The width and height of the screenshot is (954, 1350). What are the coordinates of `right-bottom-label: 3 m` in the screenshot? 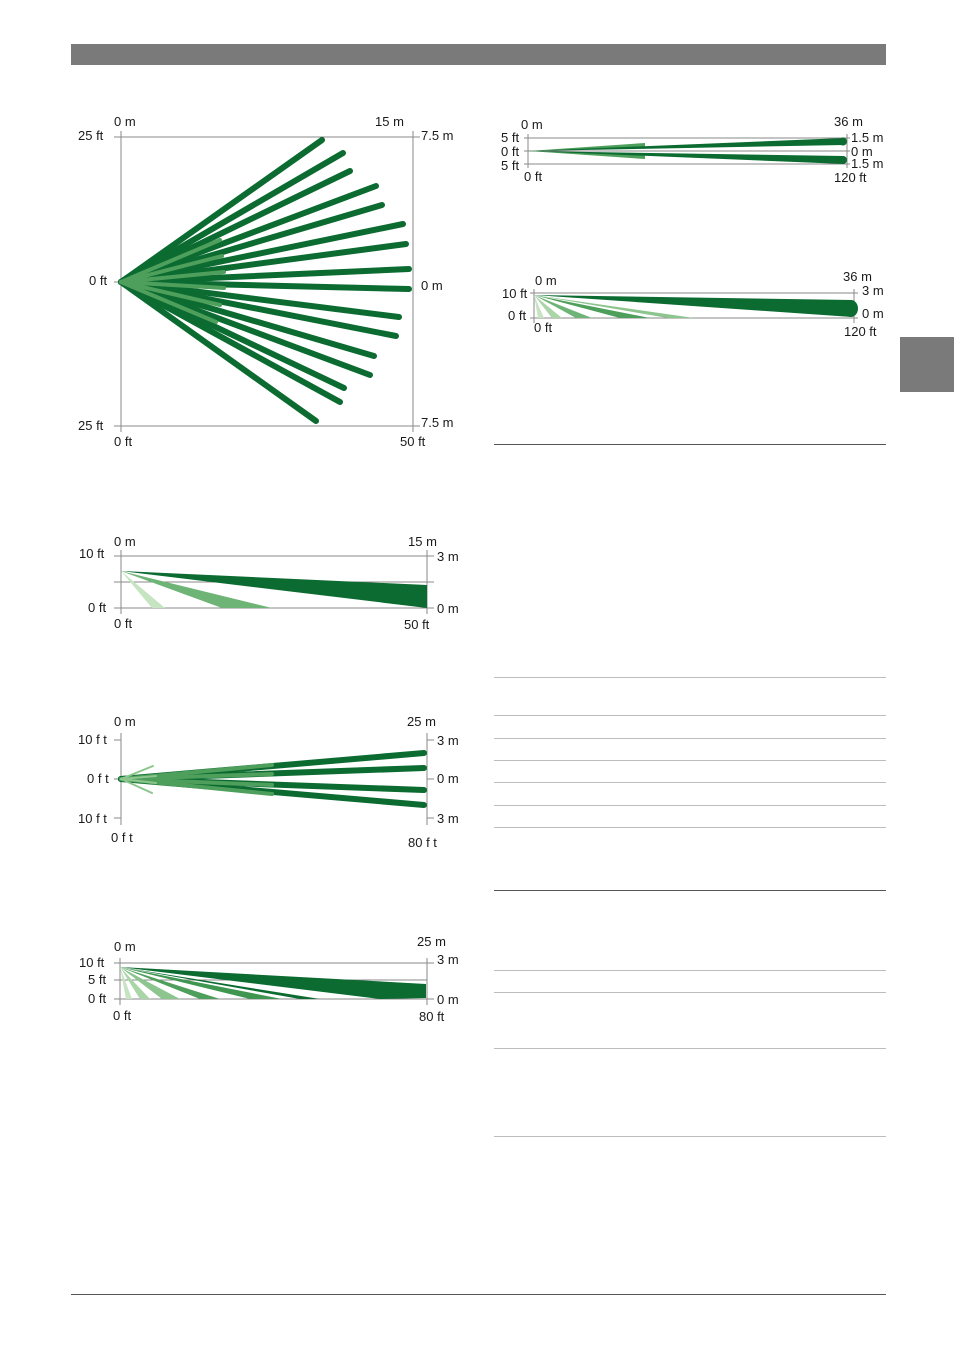 It's located at (448, 818).